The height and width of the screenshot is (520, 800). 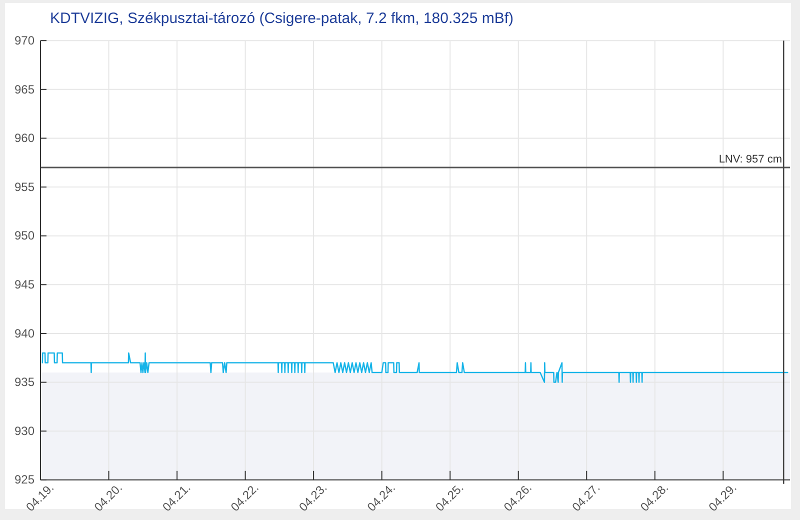 What do you see at coordinates (24, 187) in the screenshot?
I see `y-tick-label: 955` at bounding box center [24, 187].